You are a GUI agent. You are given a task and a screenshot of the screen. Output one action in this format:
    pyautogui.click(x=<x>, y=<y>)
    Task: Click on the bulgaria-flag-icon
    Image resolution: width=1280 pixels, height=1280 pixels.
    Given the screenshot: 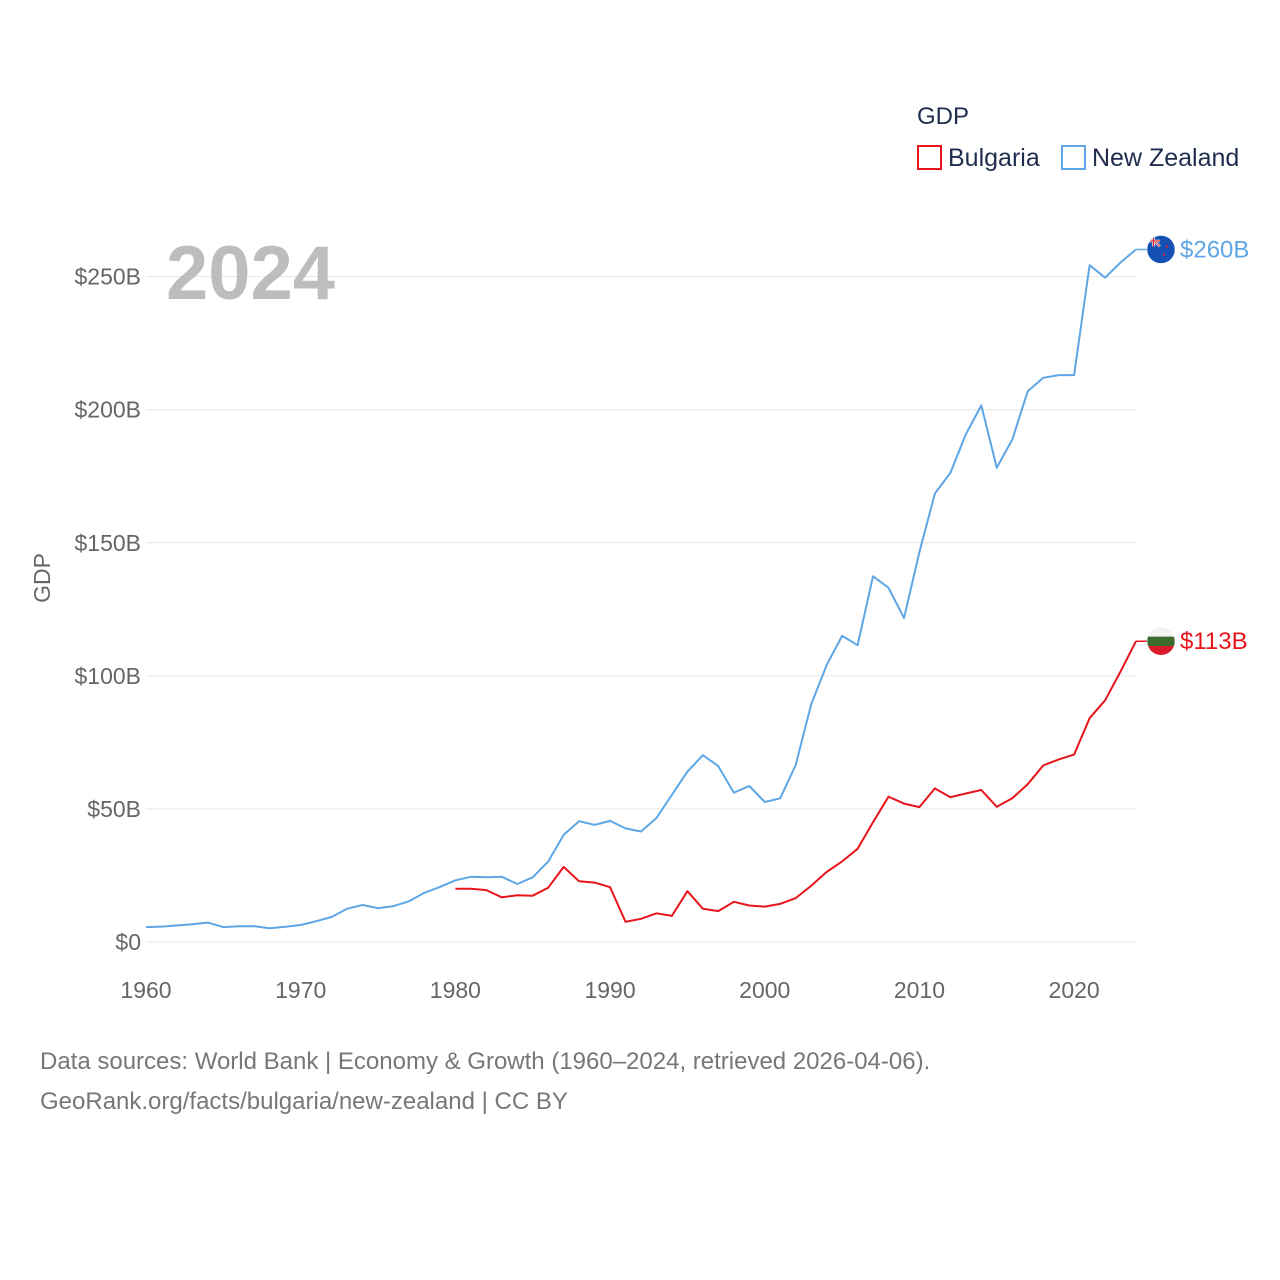 What is the action you would take?
    pyautogui.click(x=1161, y=641)
    